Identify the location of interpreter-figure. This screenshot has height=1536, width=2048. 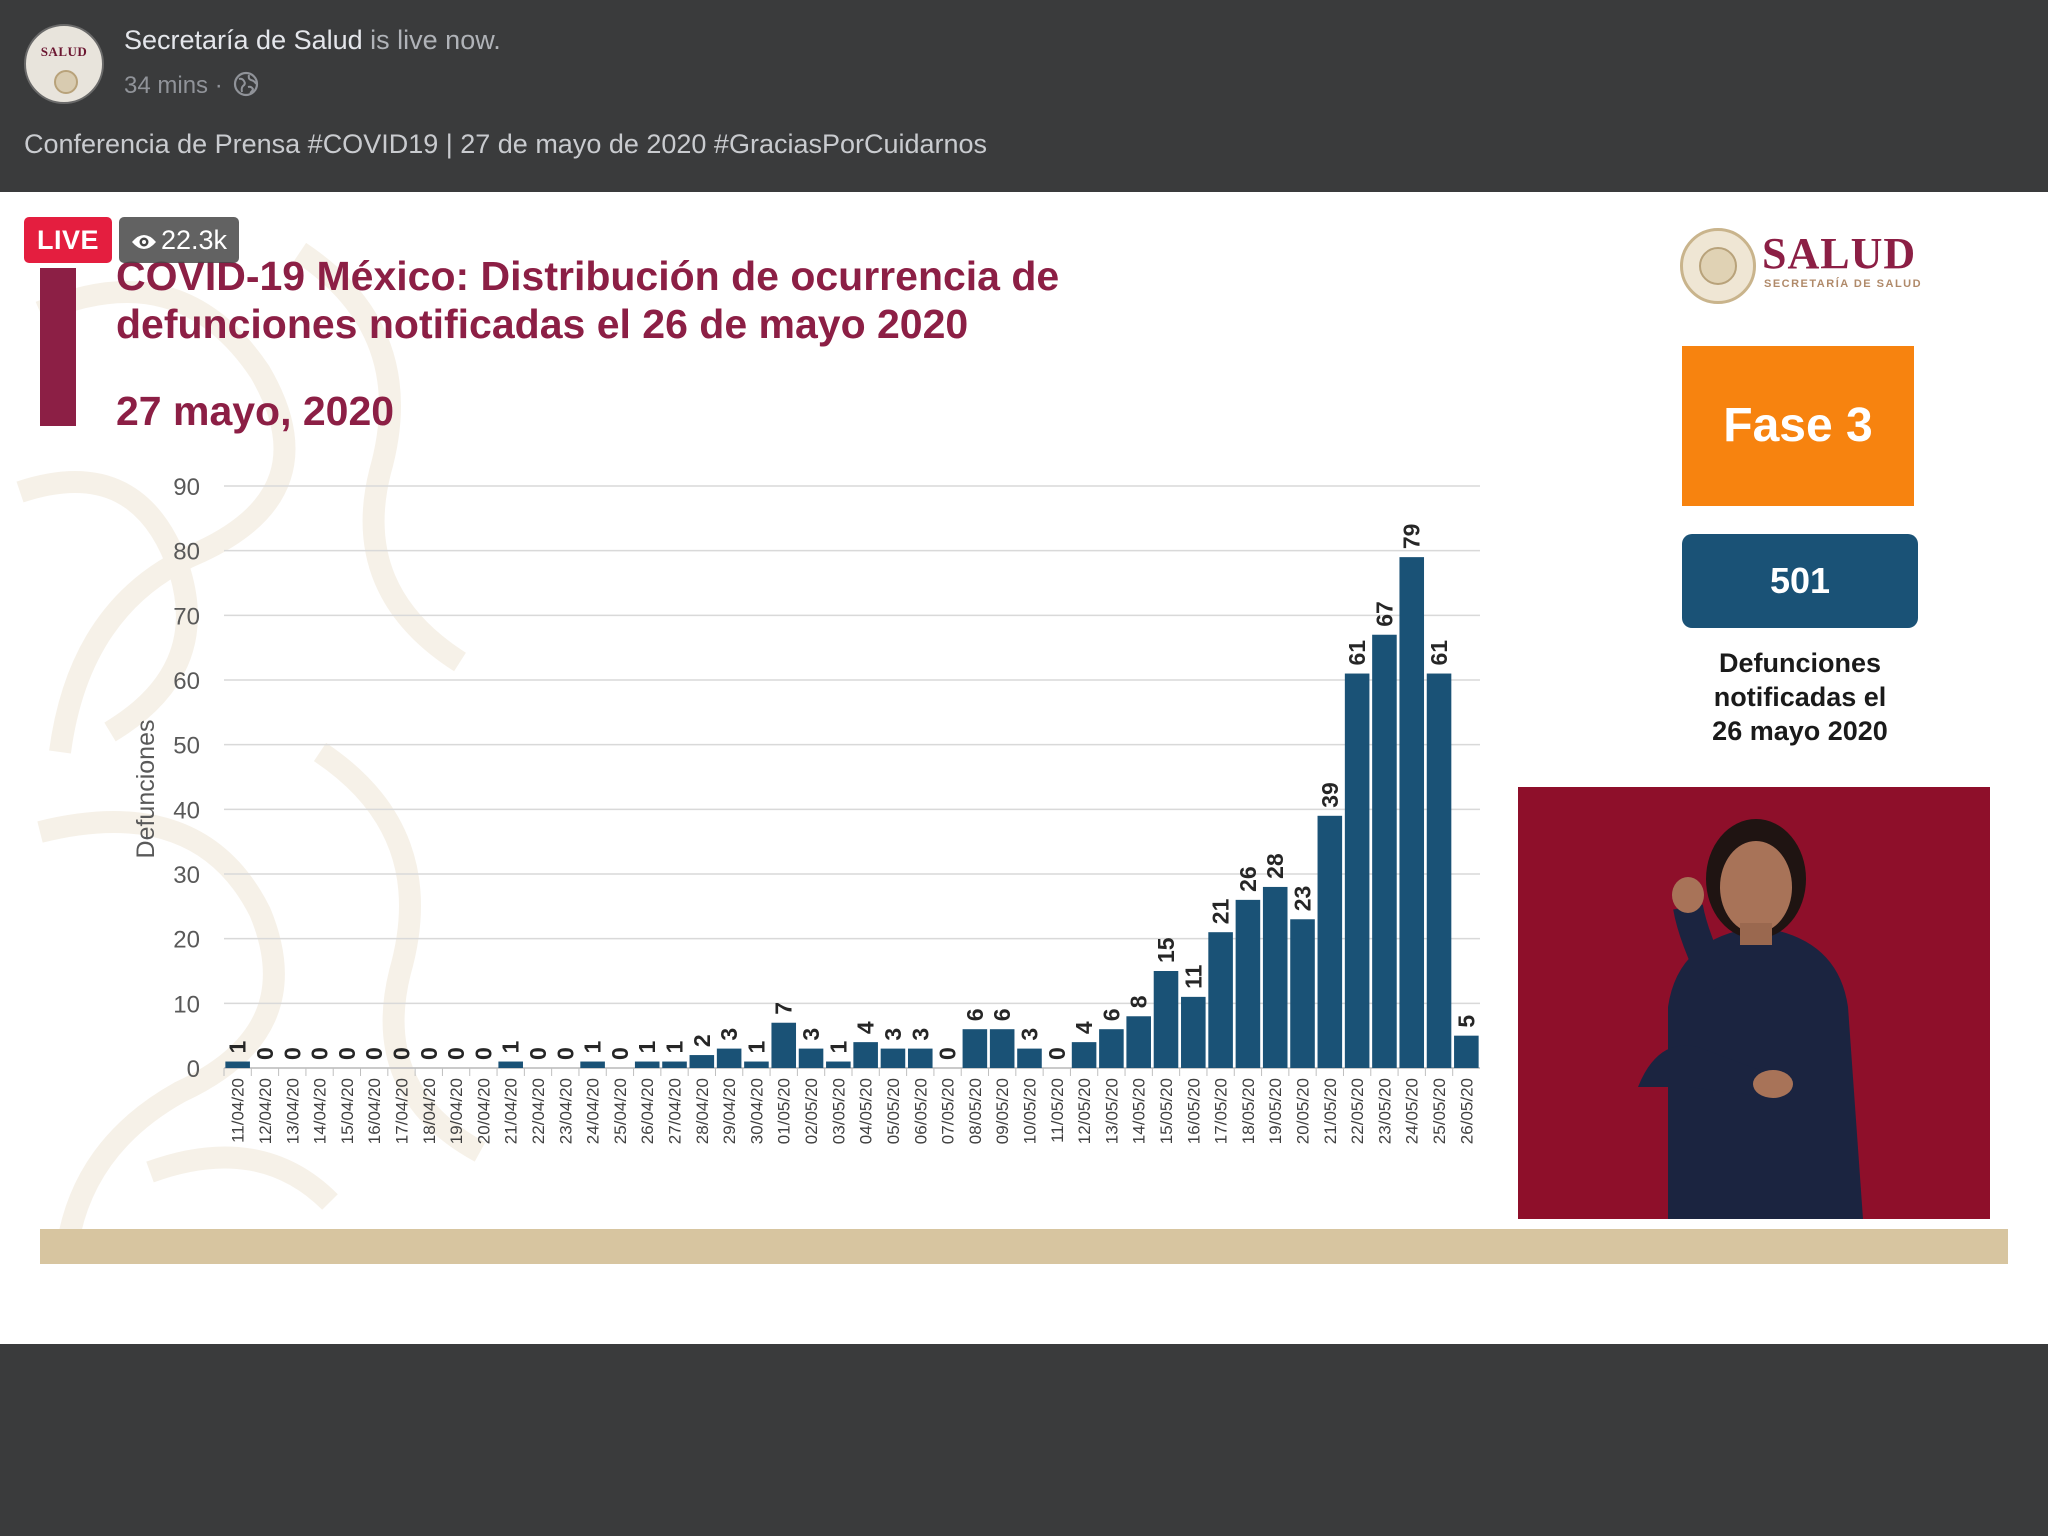
(1750, 1019).